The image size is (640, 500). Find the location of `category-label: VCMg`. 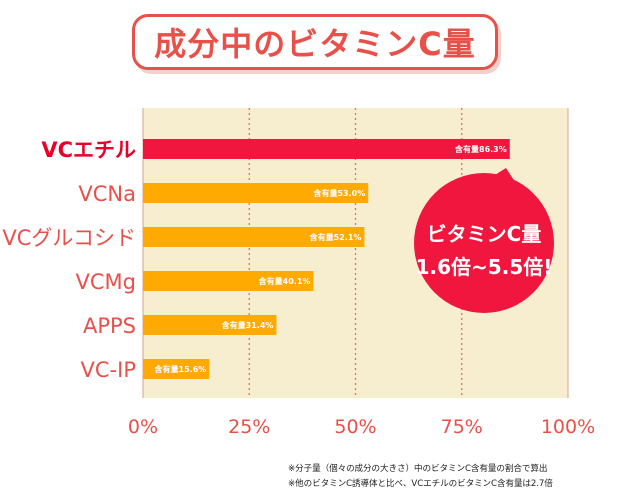

category-label: VCMg is located at coordinates (106, 282).